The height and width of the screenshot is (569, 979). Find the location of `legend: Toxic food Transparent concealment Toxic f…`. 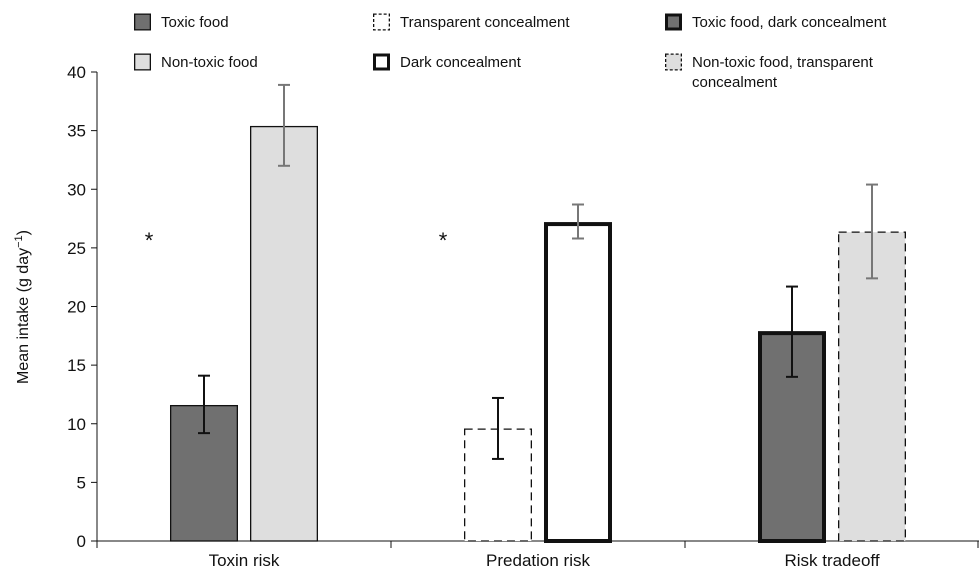

legend: Toxic food Transparent concealment Toxic f… is located at coordinates (510, 52).